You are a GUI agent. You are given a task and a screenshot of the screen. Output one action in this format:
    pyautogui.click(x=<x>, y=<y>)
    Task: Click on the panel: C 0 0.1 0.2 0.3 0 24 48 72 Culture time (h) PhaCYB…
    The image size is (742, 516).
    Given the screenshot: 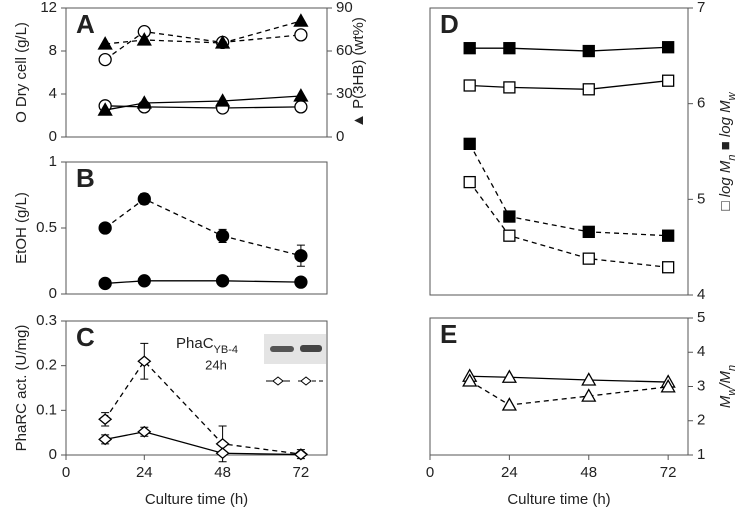 What is the action you would take?
    pyautogui.click(x=182, y=410)
    